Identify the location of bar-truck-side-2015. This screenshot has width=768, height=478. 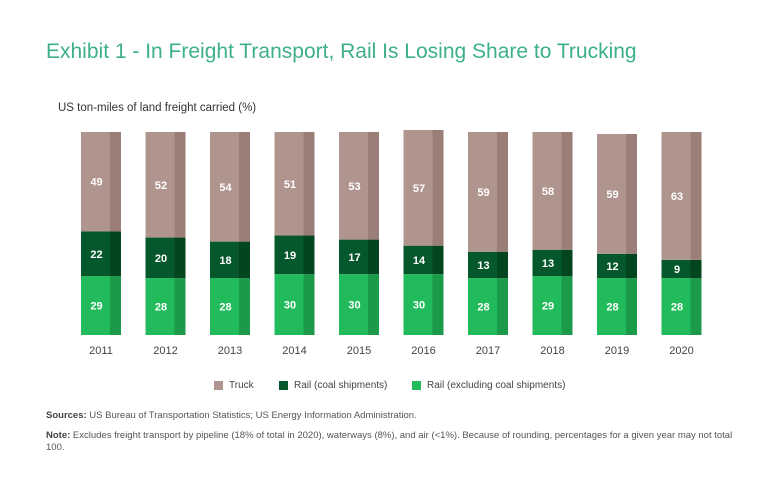
(373, 186).